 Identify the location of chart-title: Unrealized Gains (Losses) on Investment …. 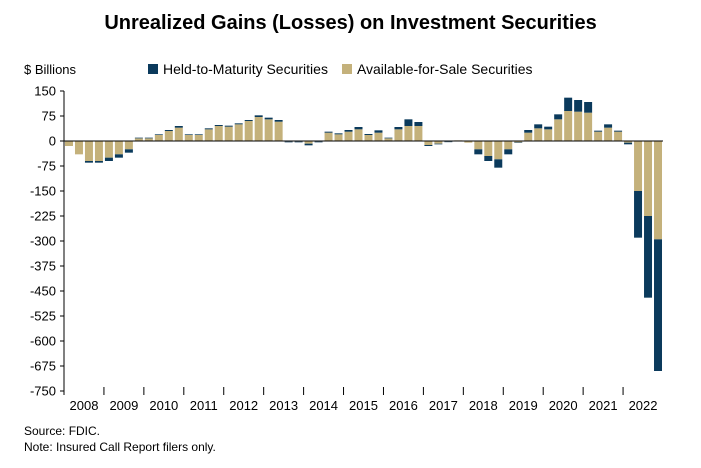
(350, 23).